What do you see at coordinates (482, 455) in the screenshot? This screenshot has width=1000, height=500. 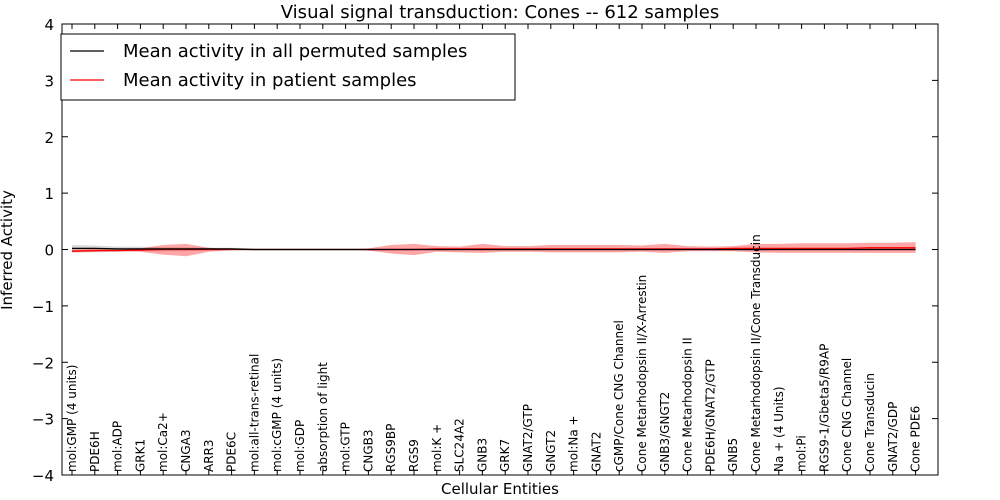 I see `x-tick-label: GNB3` at bounding box center [482, 455].